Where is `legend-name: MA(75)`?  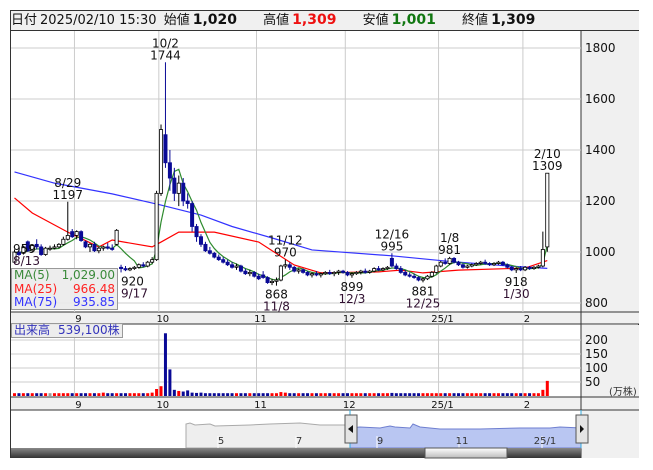
legend-name: MA(75) is located at coordinates (36, 302).